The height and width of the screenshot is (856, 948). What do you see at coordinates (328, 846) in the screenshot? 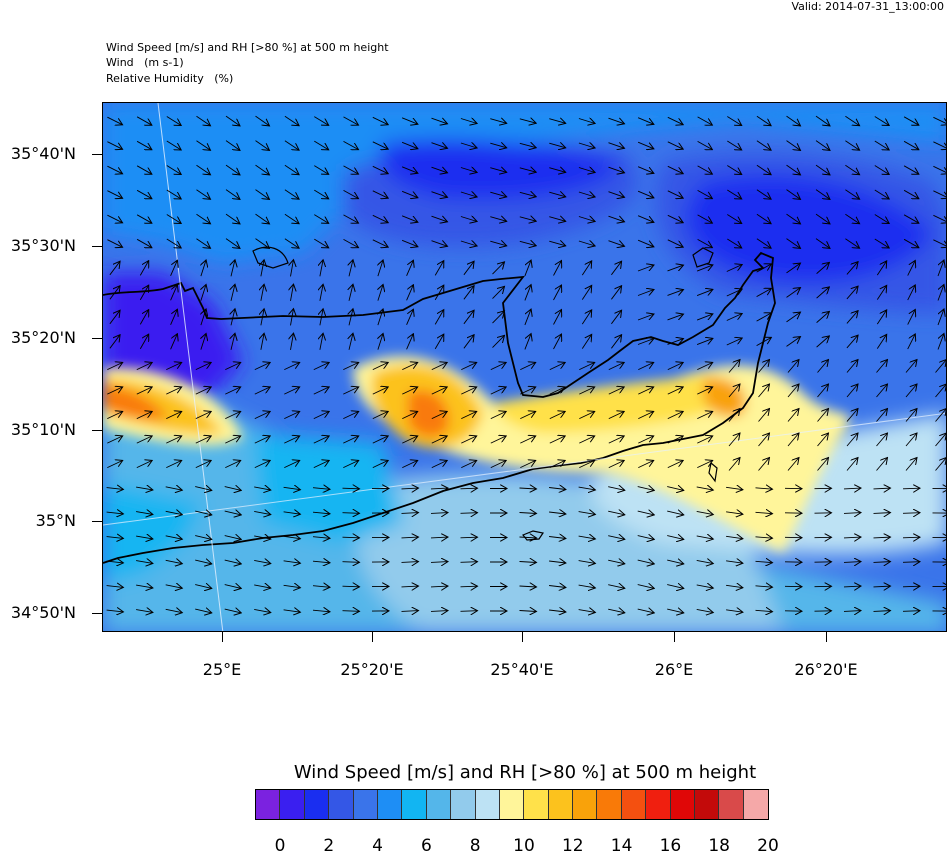
I see `colorbar-tick-label: 2` at bounding box center [328, 846].